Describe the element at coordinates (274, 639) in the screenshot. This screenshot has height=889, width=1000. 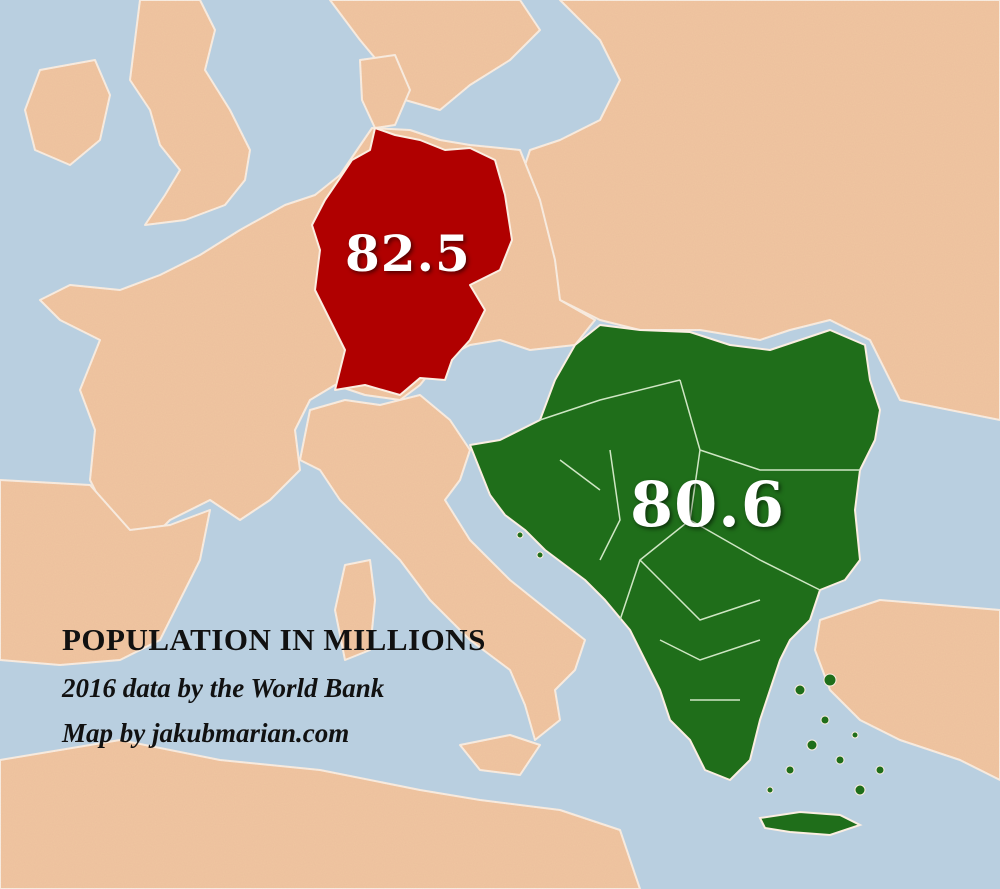
I see `map-title: POPULATION IN MILLIONS` at that location.